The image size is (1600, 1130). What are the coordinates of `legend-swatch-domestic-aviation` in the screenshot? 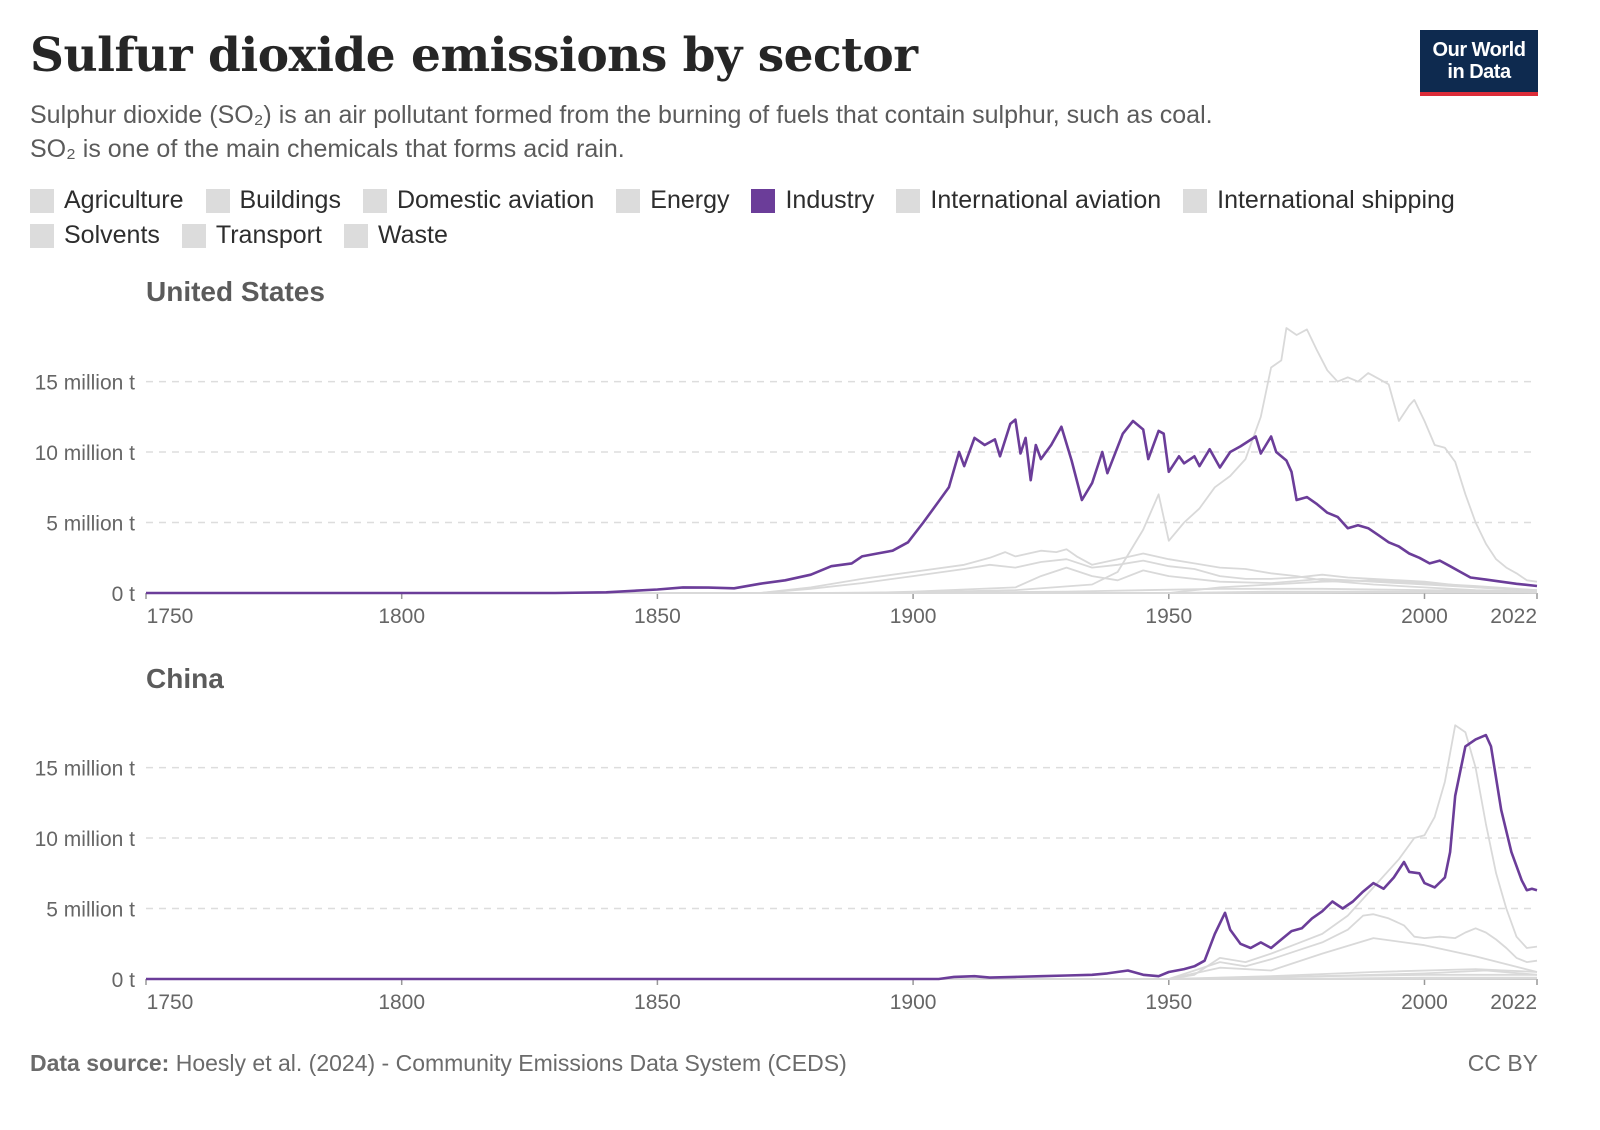 It's located at (374, 200).